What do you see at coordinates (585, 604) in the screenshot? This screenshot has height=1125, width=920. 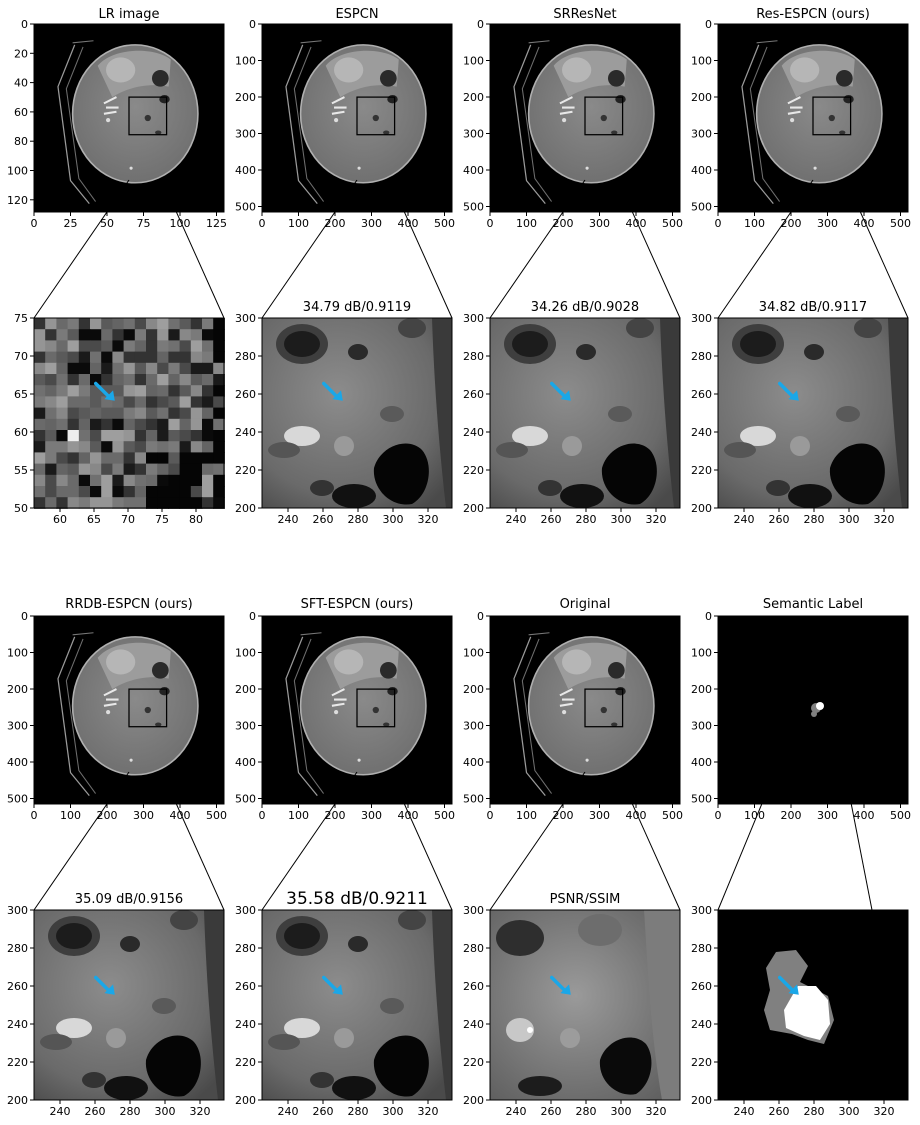 I see `panel-title: Original` at bounding box center [585, 604].